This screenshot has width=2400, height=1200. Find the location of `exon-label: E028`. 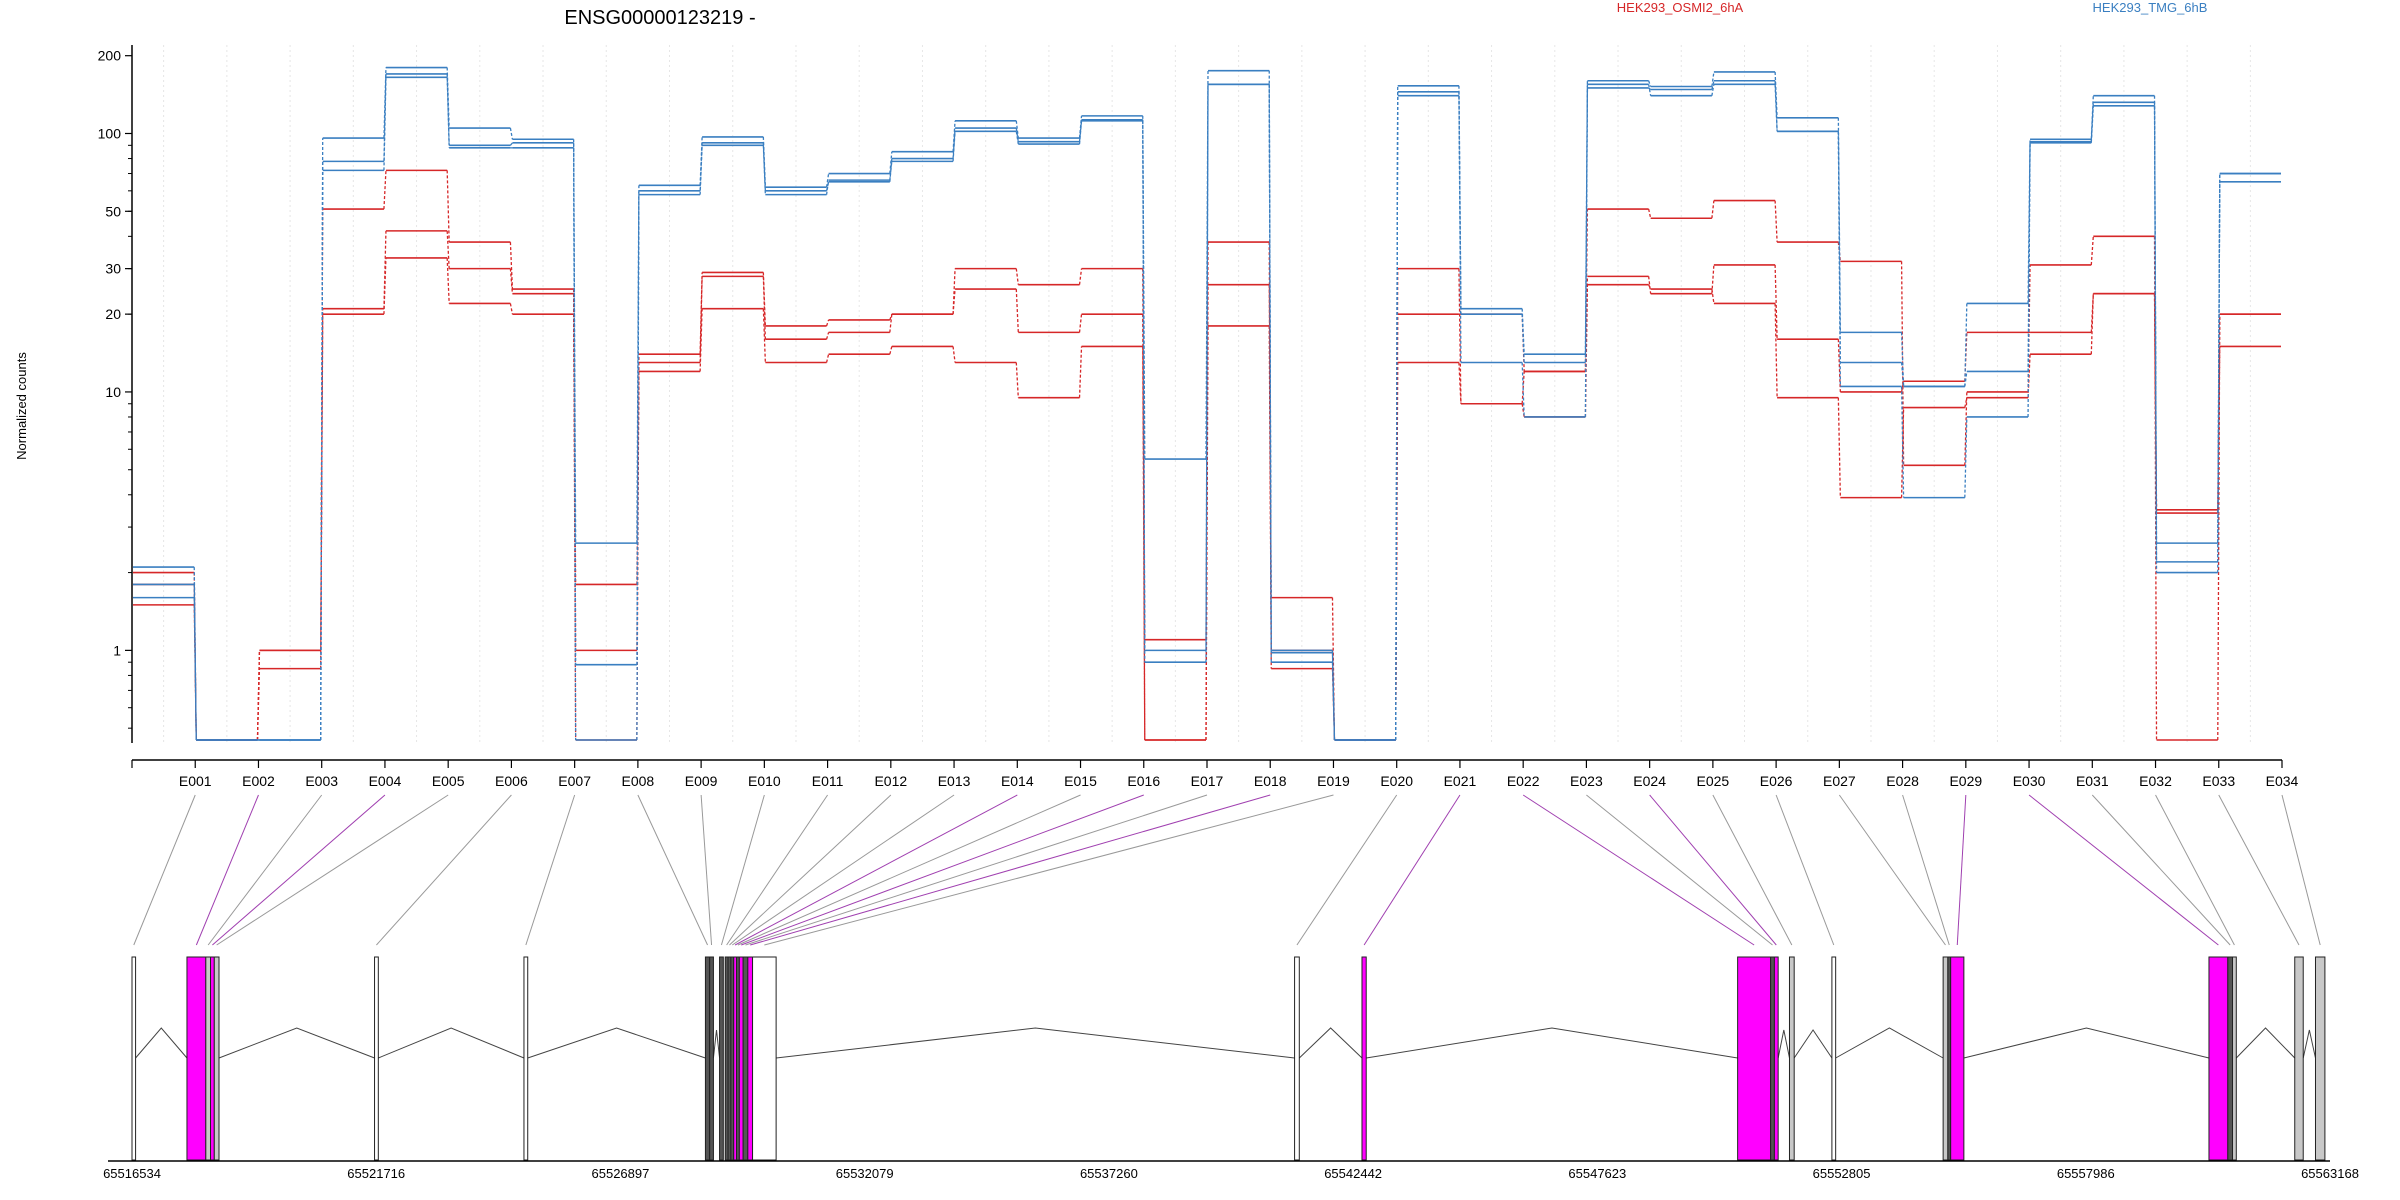

exon-label: E028 is located at coordinates (1902, 781).